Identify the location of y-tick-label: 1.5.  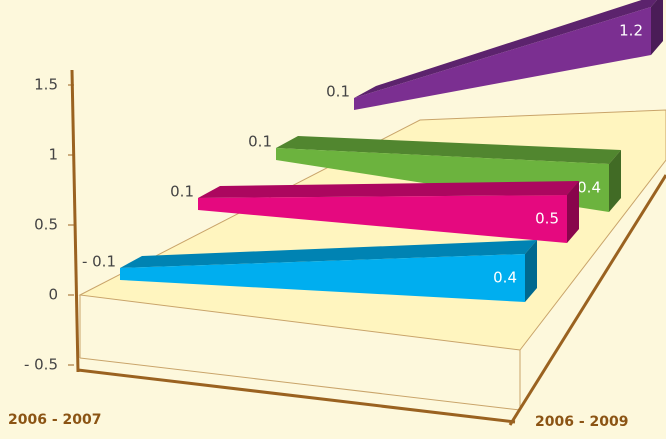
(46, 85).